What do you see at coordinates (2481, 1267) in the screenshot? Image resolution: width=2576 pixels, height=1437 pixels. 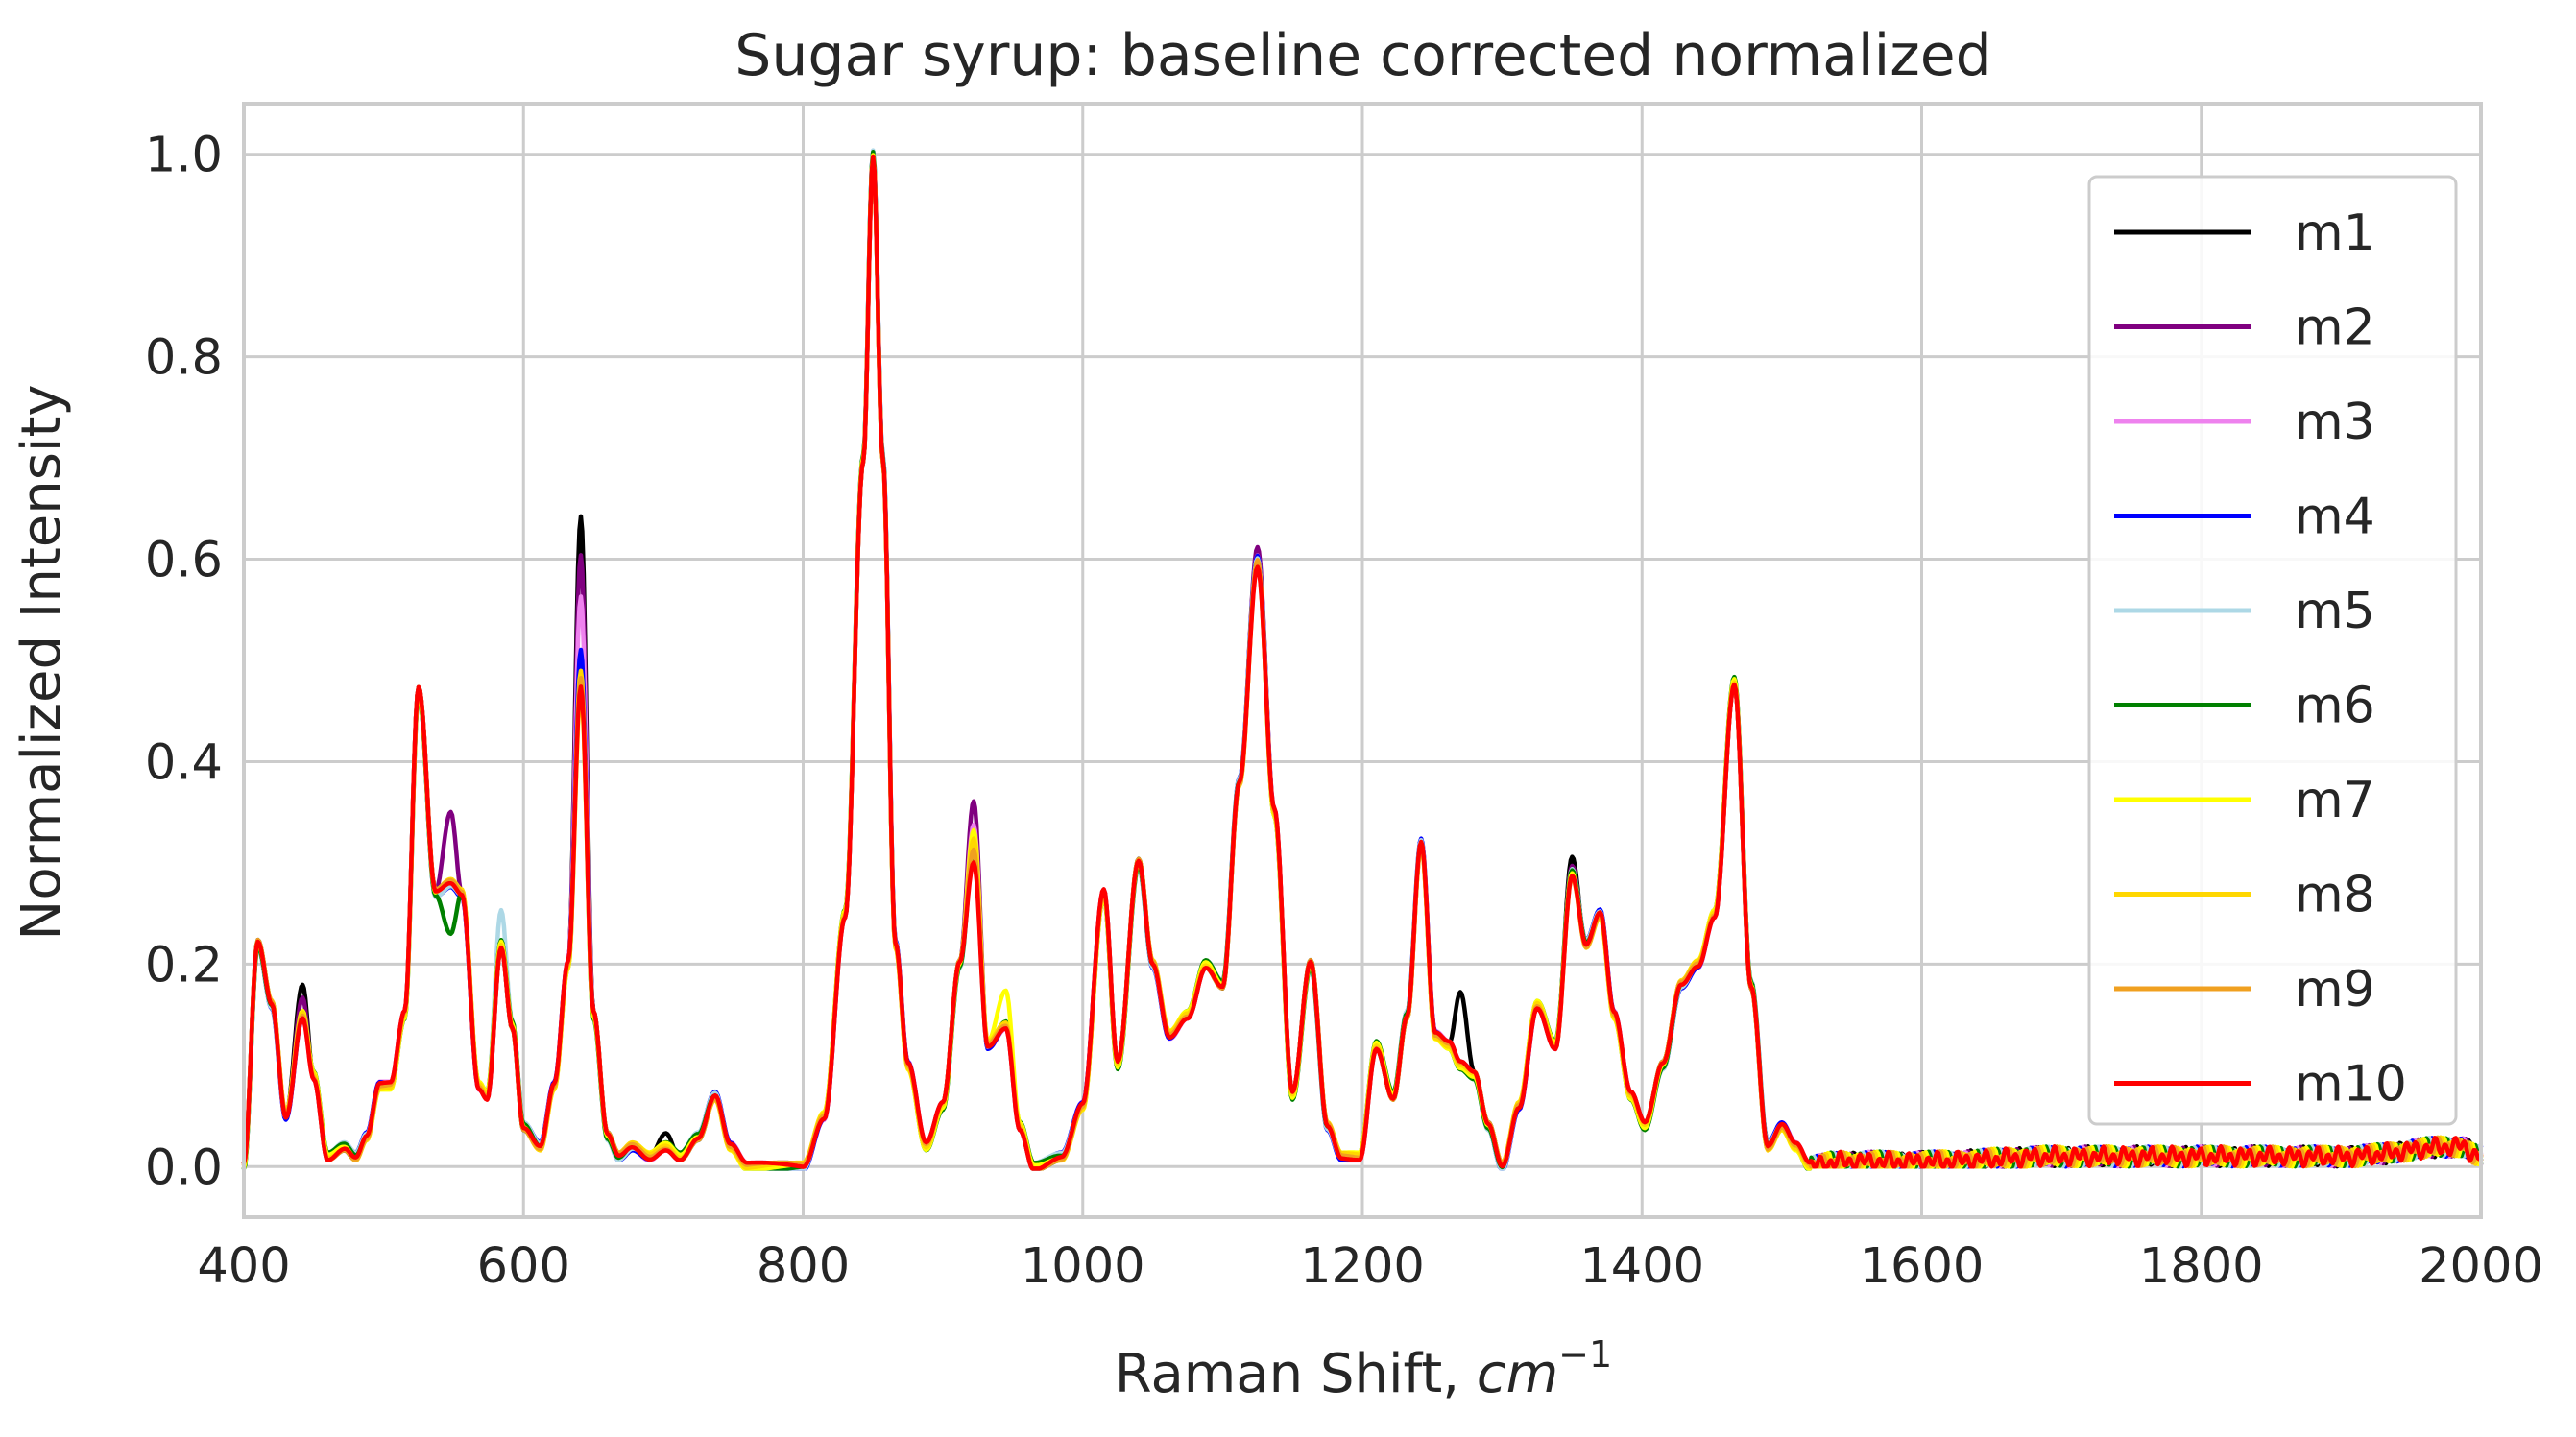 I see `x-tick-label: 2000` at bounding box center [2481, 1267].